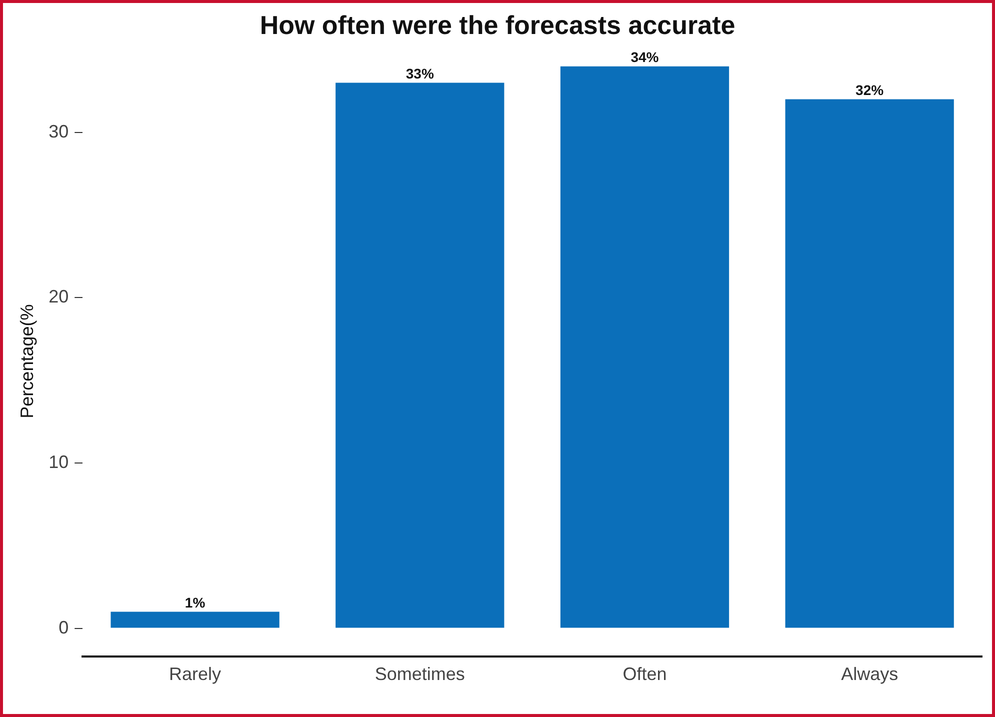 This screenshot has height=717, width=995. Describe the element at coordinates (644, 674) in the screenshot. I see `x-tick-label: Often` at that location.